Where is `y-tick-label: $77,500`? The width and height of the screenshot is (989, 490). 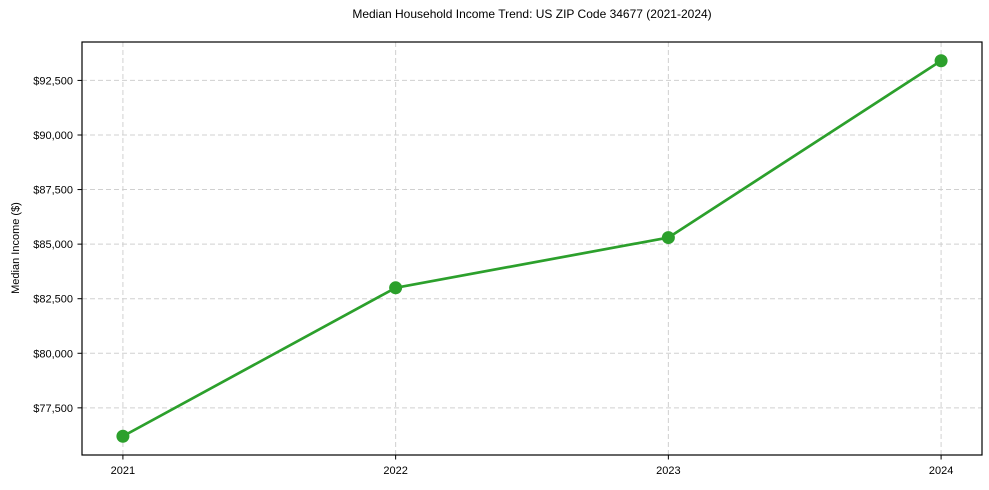 y-tick-label: $77,500 is located at coordinates (53, 409).